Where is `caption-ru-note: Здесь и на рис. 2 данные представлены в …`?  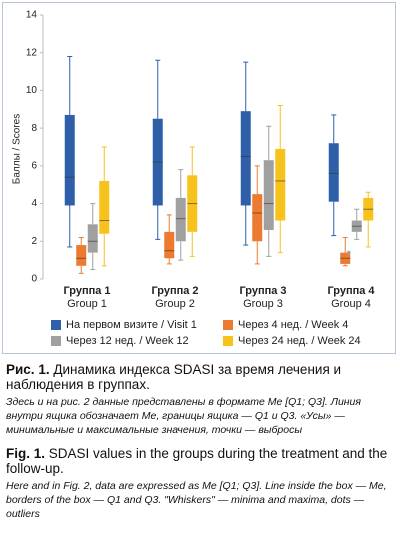 caption-ru-note: Здесь и на рис. 2 данные представлены в … is located at coordinates (184, 416).